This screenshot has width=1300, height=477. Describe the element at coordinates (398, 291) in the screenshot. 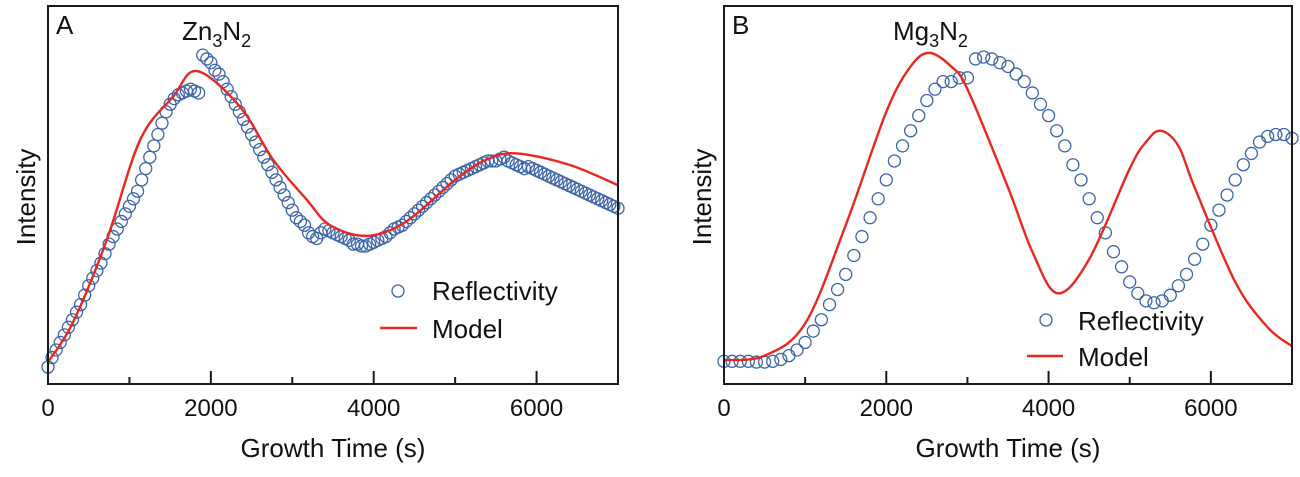

I see `legend-marker-reflectivity-a` at that location.